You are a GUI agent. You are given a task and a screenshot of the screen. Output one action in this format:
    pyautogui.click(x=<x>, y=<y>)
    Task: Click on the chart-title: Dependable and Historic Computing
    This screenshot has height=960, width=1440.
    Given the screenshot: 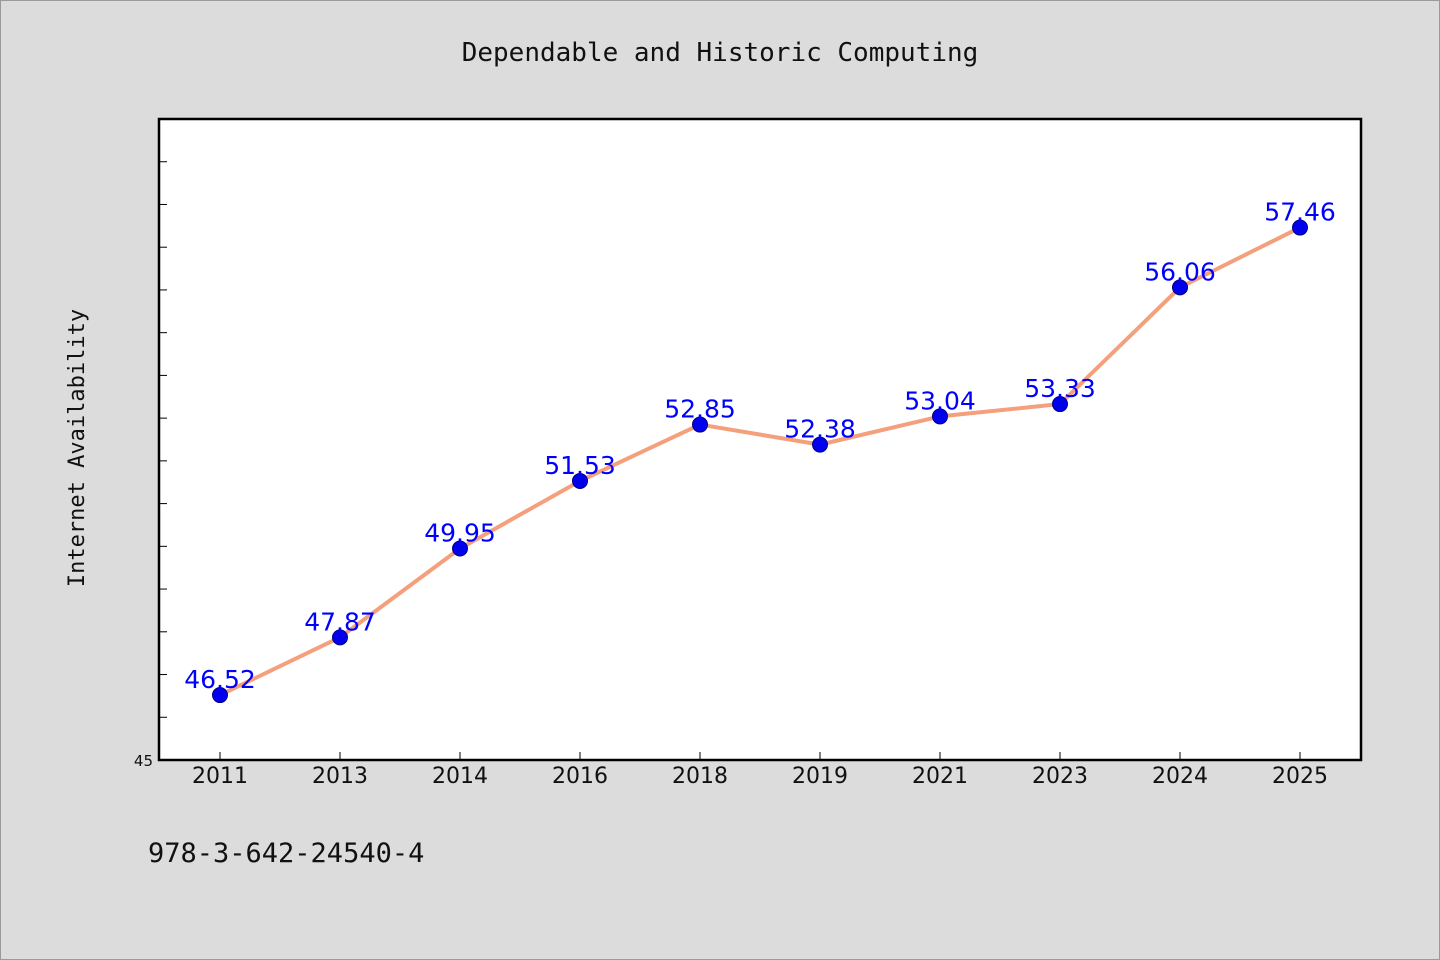 What is the action you would take?
    pyautogui.click(x=720, y=53)
    